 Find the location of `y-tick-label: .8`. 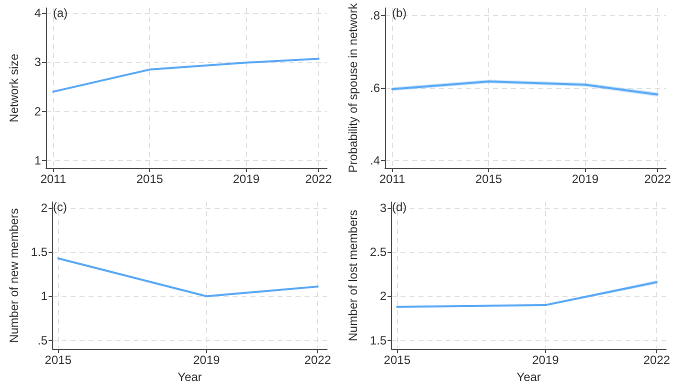

y-tick-label: .8 is located at coordinates (375, 15).